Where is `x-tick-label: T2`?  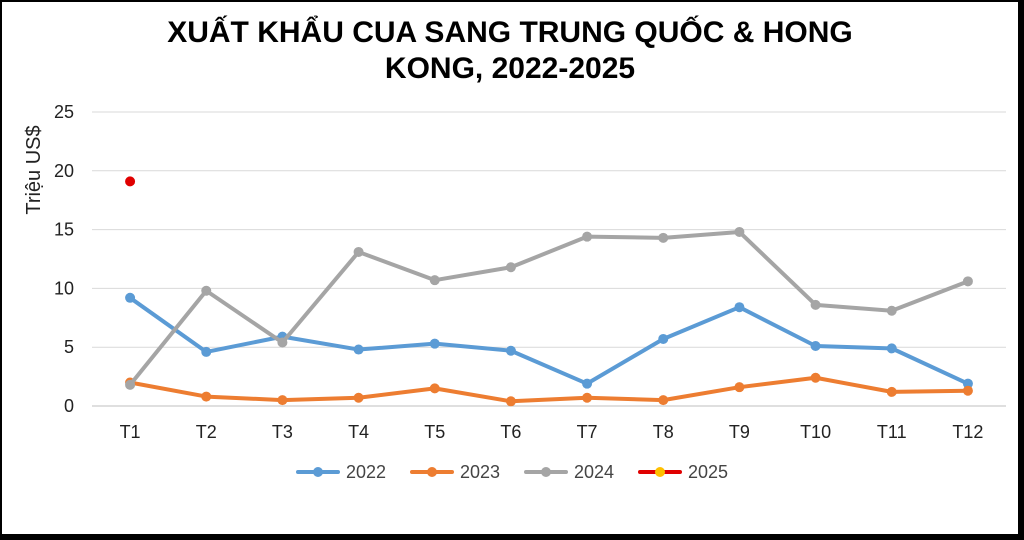 x-tick-label: T2 is located at coordinates (206, 432).